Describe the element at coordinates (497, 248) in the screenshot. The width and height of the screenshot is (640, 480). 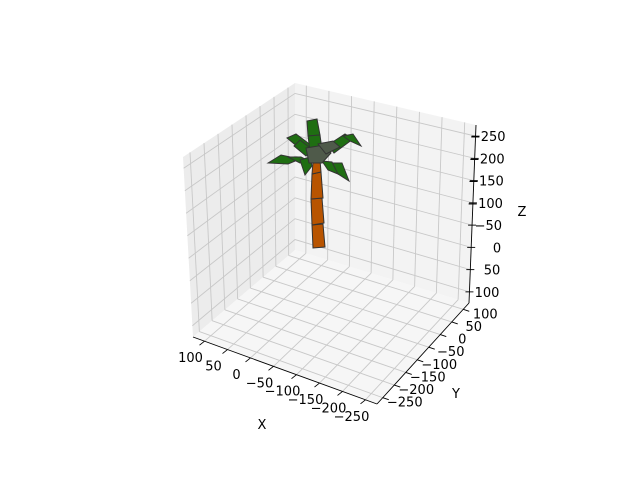
I see `z-tick-label: 0` at that location.